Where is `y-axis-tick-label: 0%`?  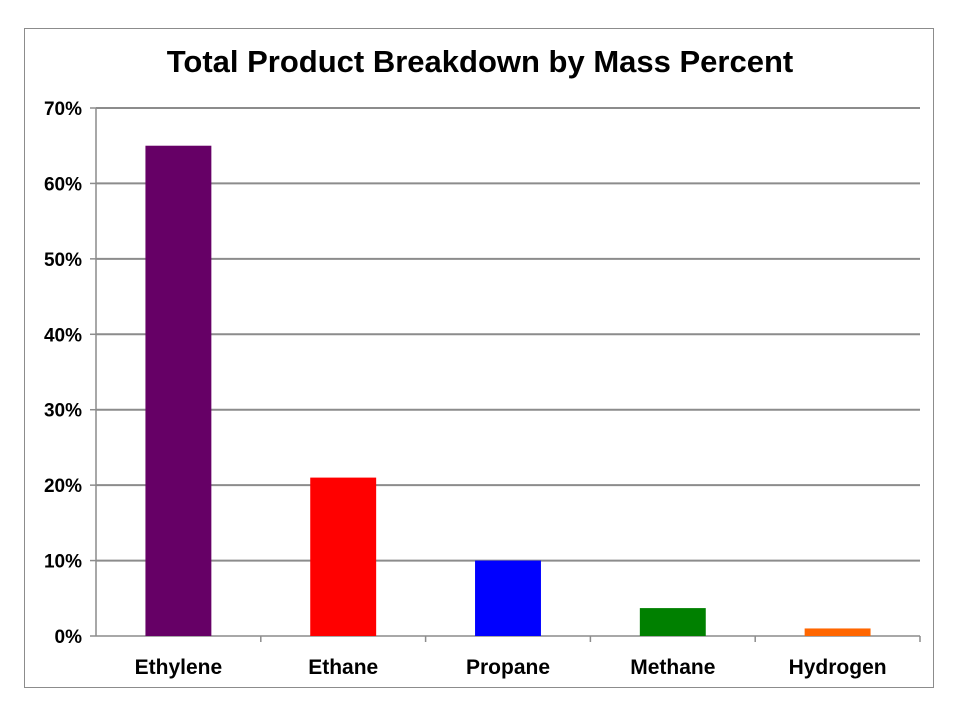 y-axis-tick-label: 0% is located at coordinates (69, 637).